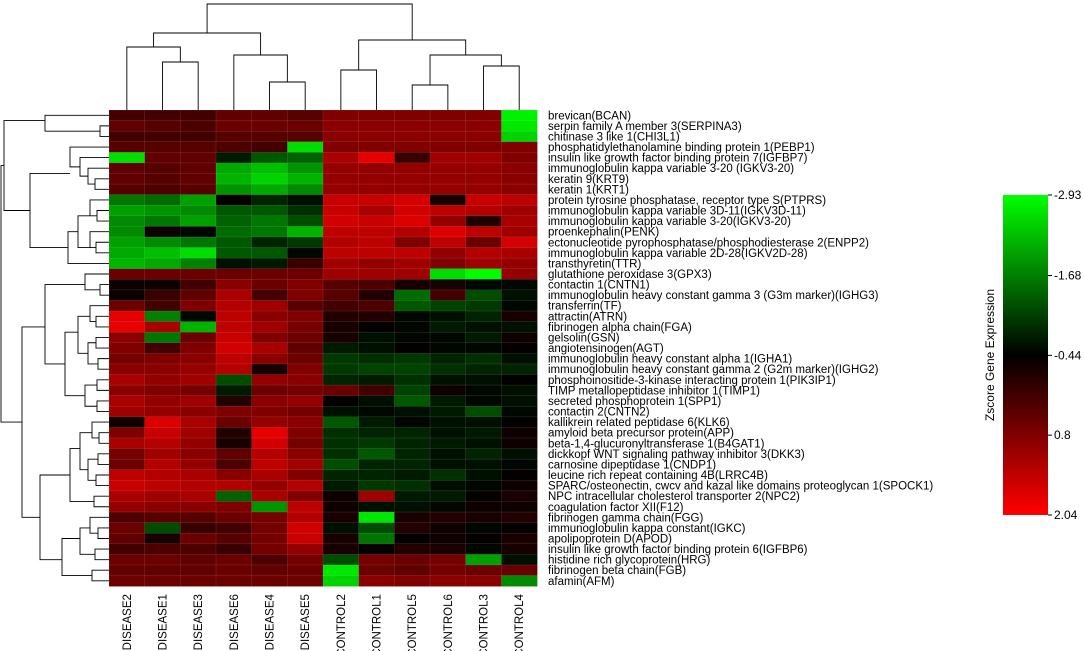 The width and height of the screenshot is (1084, 651). What do you see at coordinates (645, 127) in the screenshot?
I see `gene-label: serpin family A member 3(SERPINA3)` at bounding box center [645, 127].